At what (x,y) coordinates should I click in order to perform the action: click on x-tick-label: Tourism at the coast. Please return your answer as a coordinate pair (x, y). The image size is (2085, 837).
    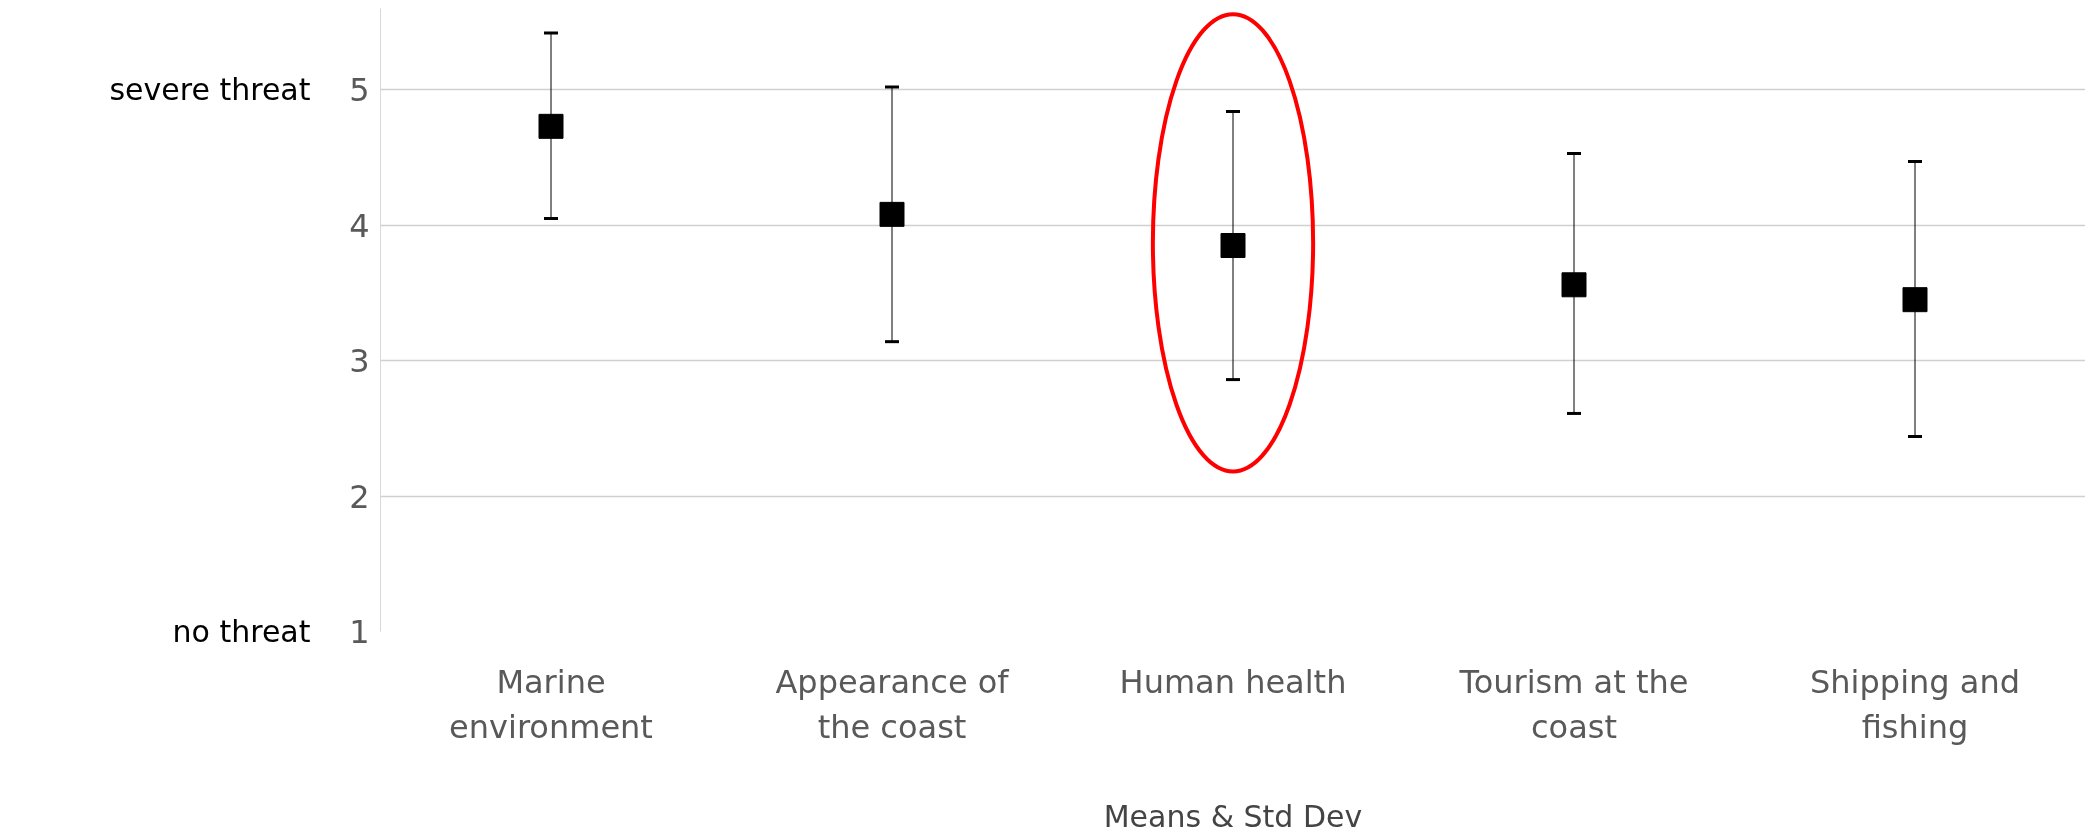
    Looking at the image, I should click on (1573, 704).